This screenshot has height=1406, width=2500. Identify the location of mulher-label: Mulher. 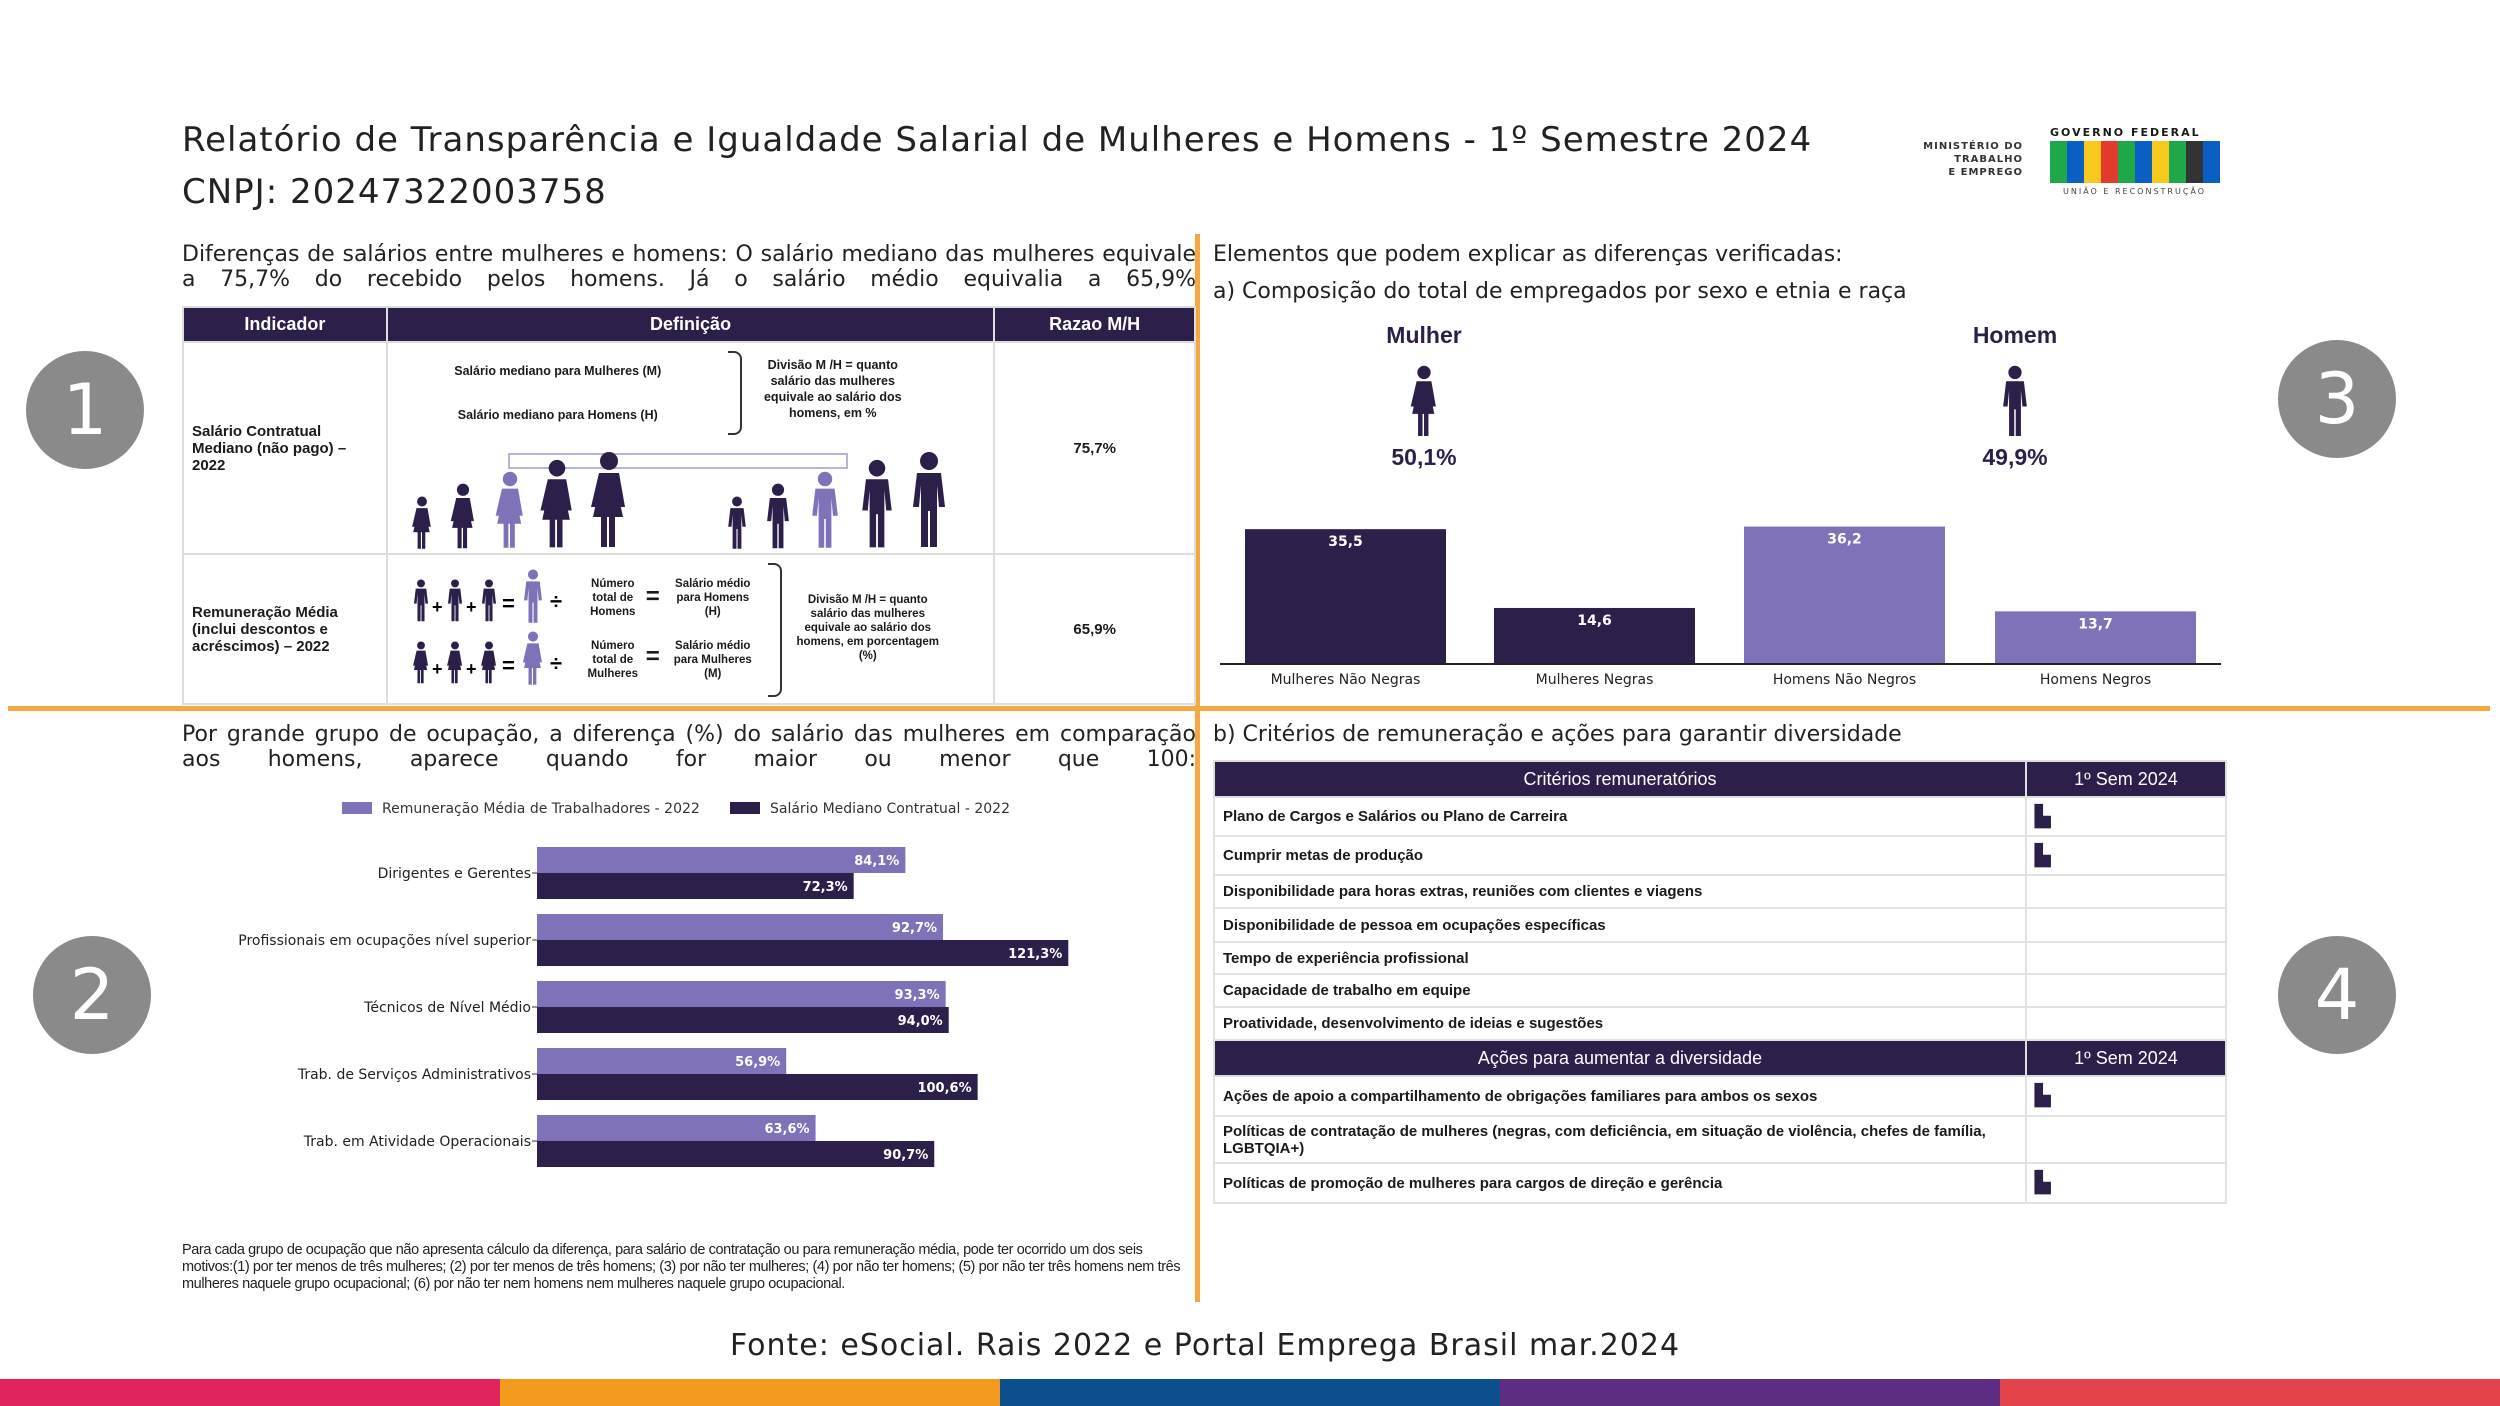
(1424, 335).